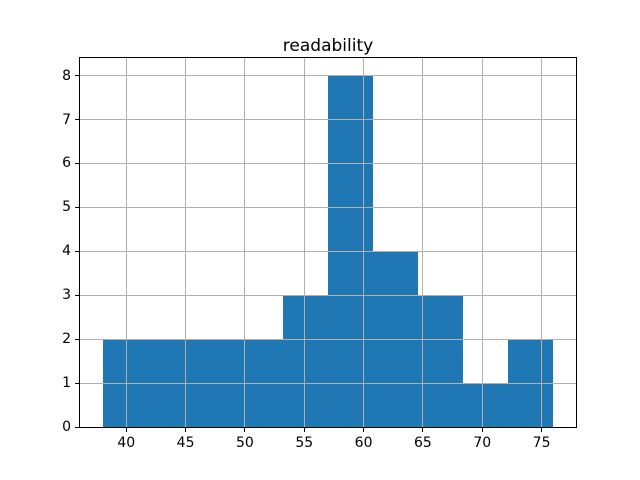 Image resolution: width=640 pixels, height=480 pixels. What do you see at coordinates (185, 443) in the screenshot?
I see `x-tick-label: 45` at bounding box center [185, 443].